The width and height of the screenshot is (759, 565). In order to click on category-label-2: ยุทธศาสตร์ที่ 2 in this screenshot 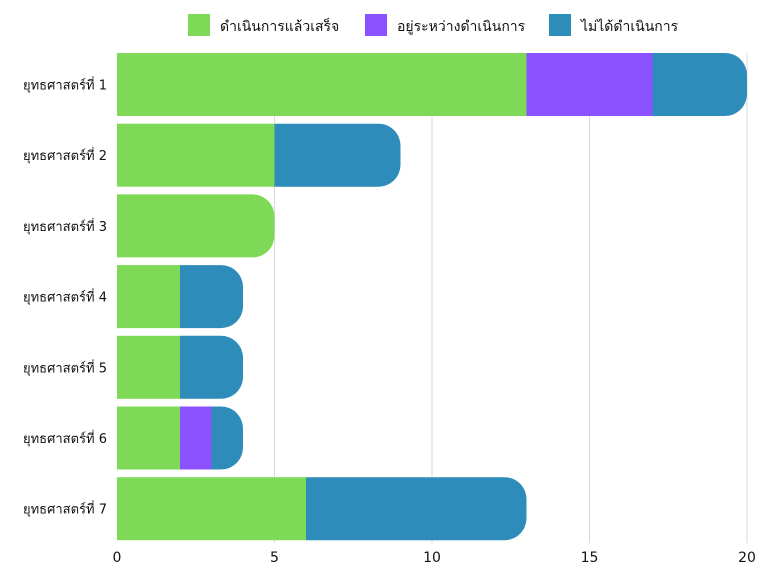, I will do `click(65, 155)`.